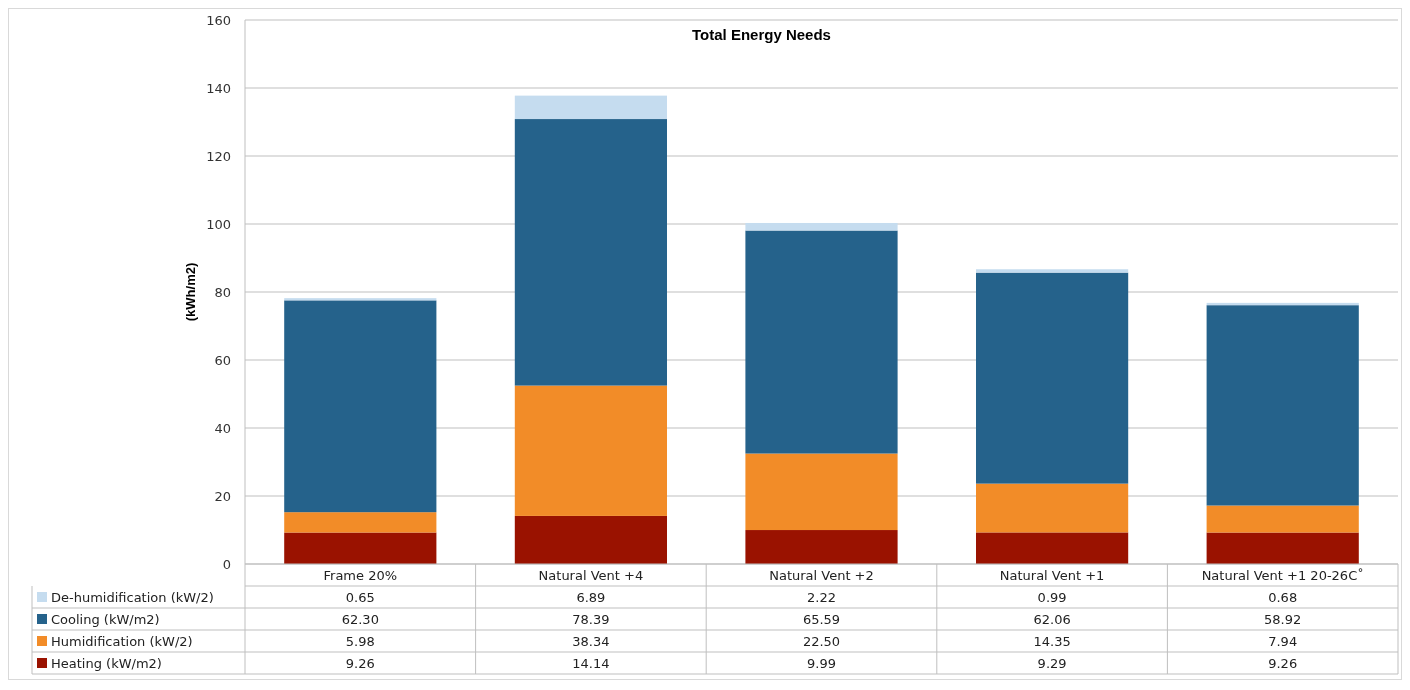 This screenshot has width=1410, height=690. Describe the element at coordinates (591, 663) in the screenshot. I see `data-label: 14.14` at that location.